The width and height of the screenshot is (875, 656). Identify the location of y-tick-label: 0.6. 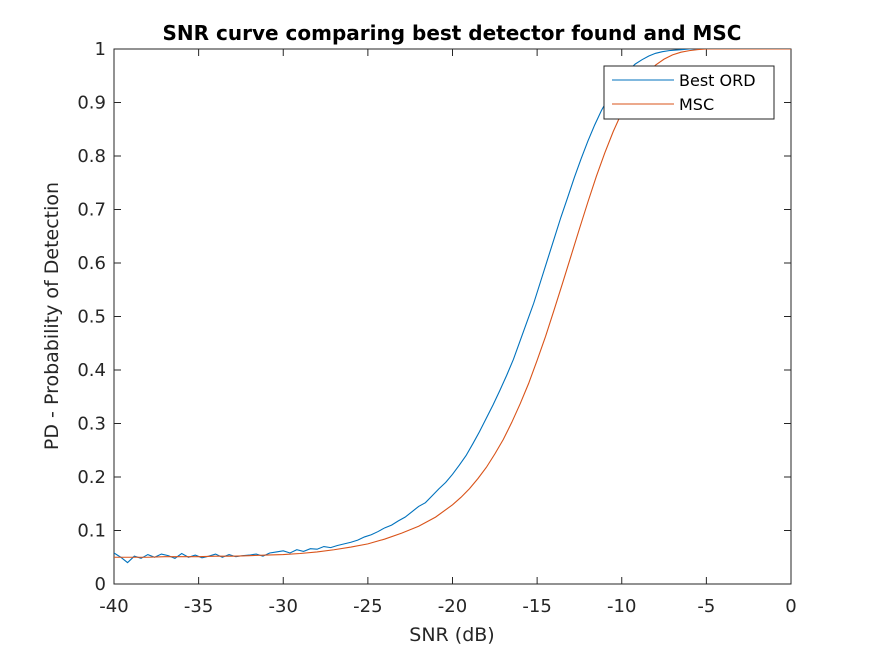
(91, 263).